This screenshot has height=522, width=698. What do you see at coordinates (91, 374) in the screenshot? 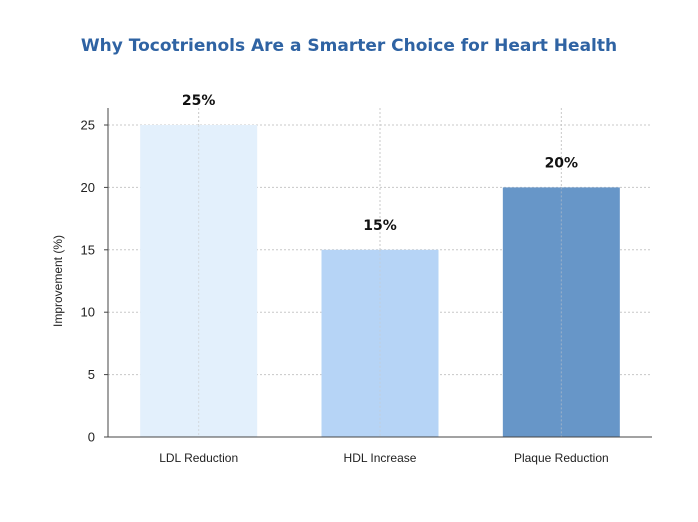
I see `y-tick-label: 5` at bounding box center [91, 374].